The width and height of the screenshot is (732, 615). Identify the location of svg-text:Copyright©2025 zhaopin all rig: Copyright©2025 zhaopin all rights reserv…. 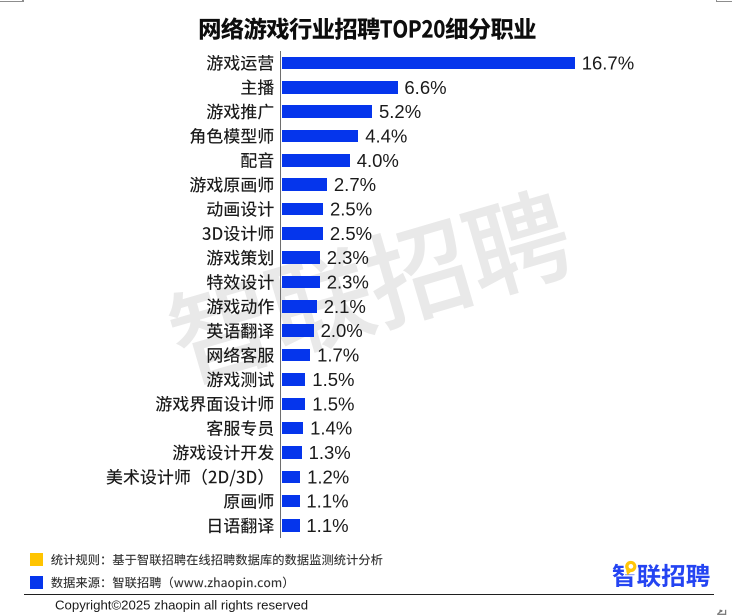
(181, 605).